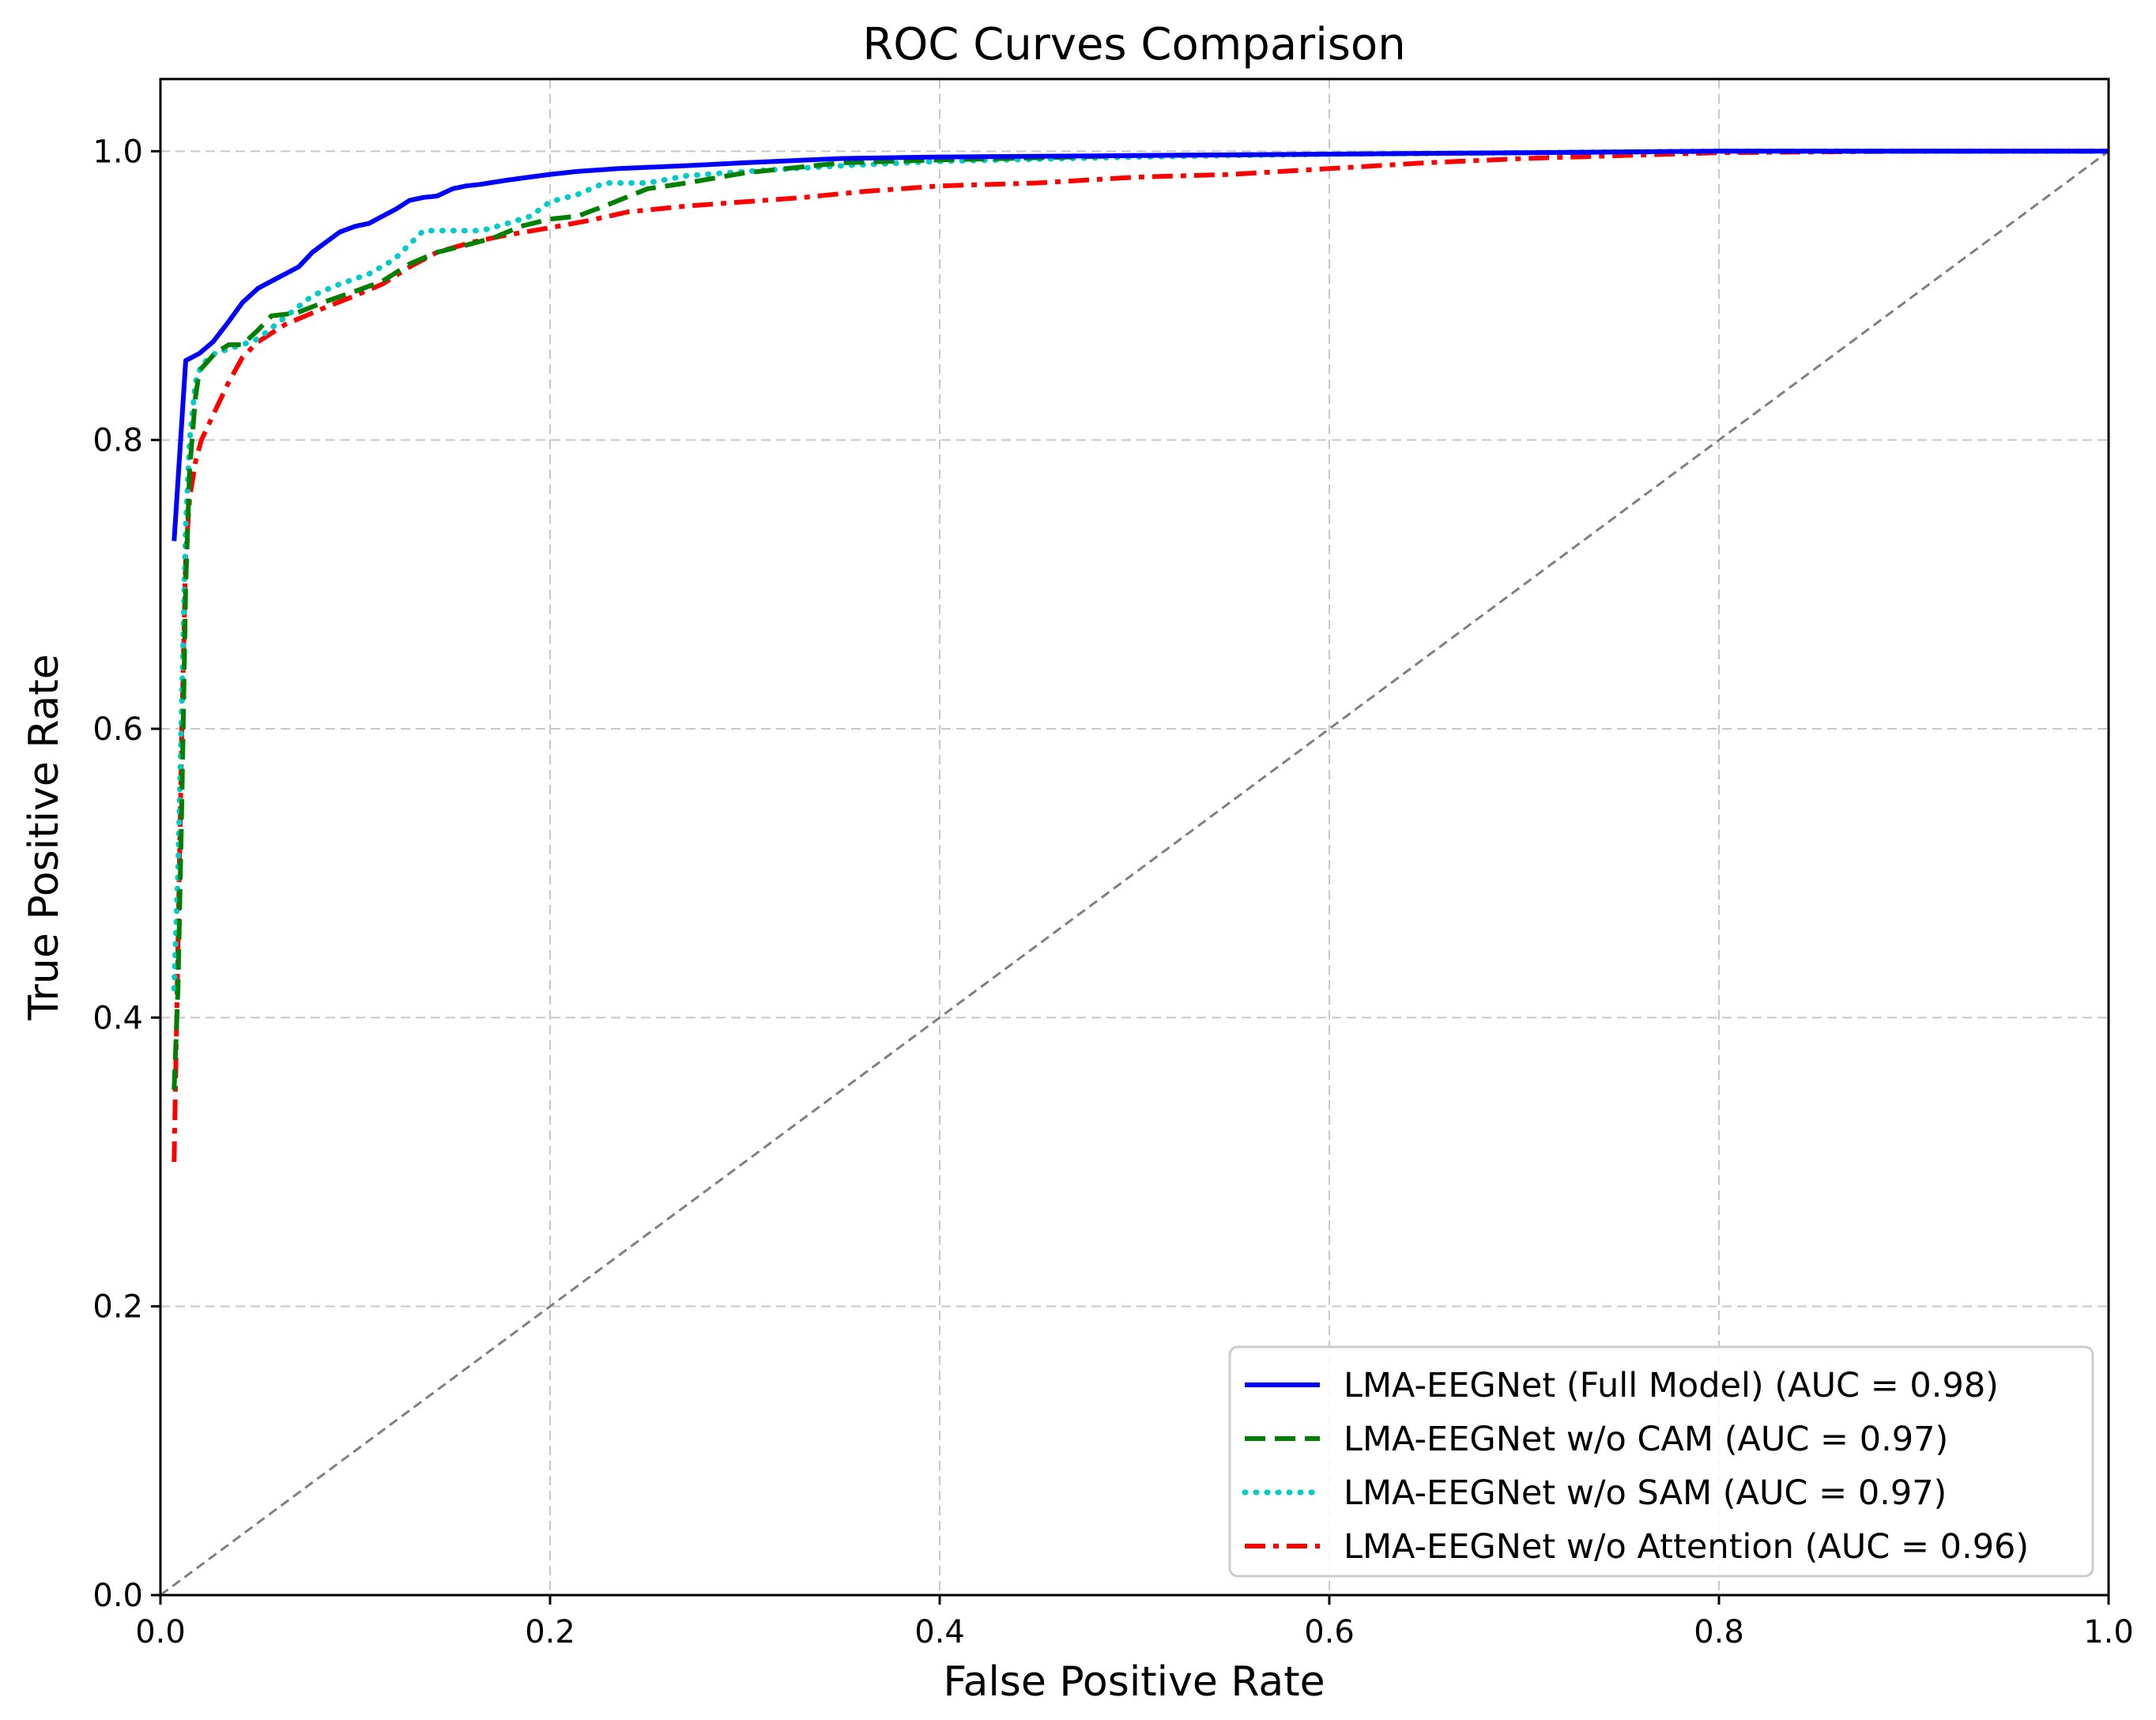 The width and height of the screenshot is (2156, 1720). I want to click on legend-label-1: LMA-EEGNet w/o CAM (AUC = 0.97), so click(1646, 1439).